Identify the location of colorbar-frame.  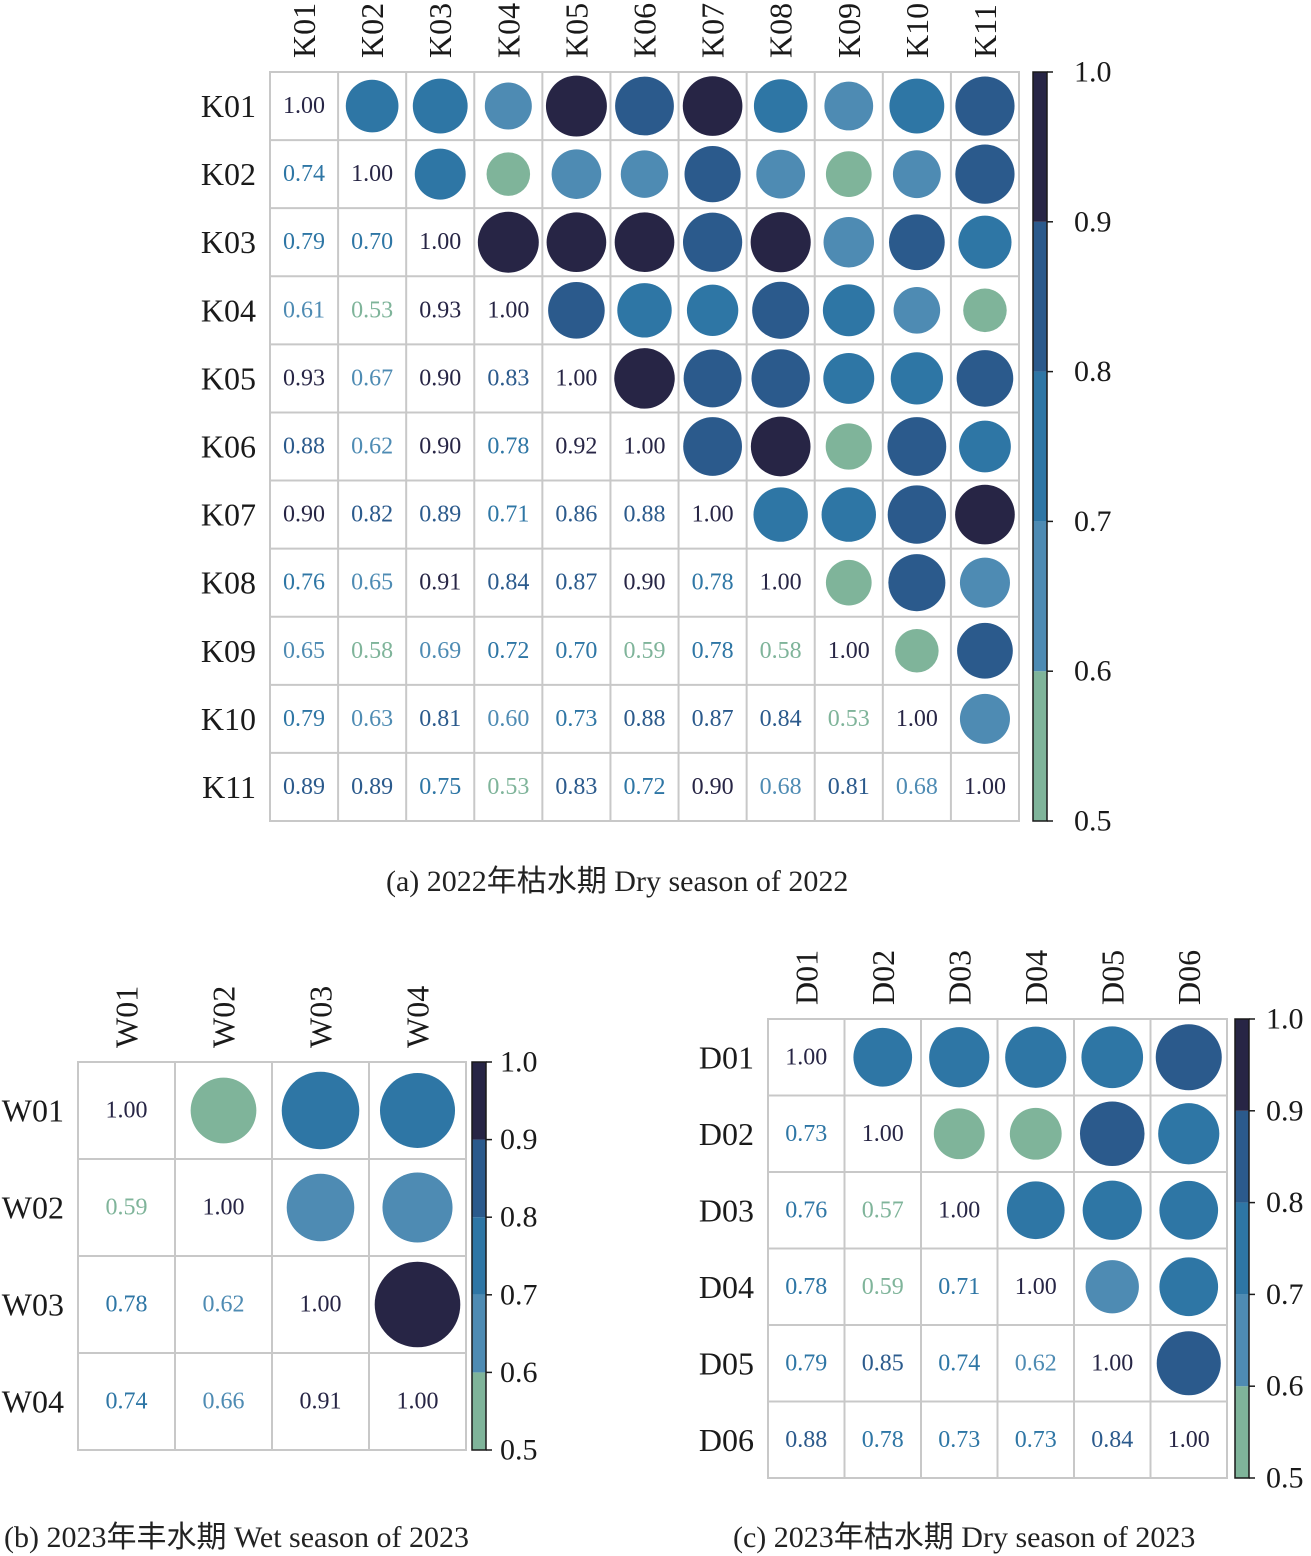
(479, 1256).